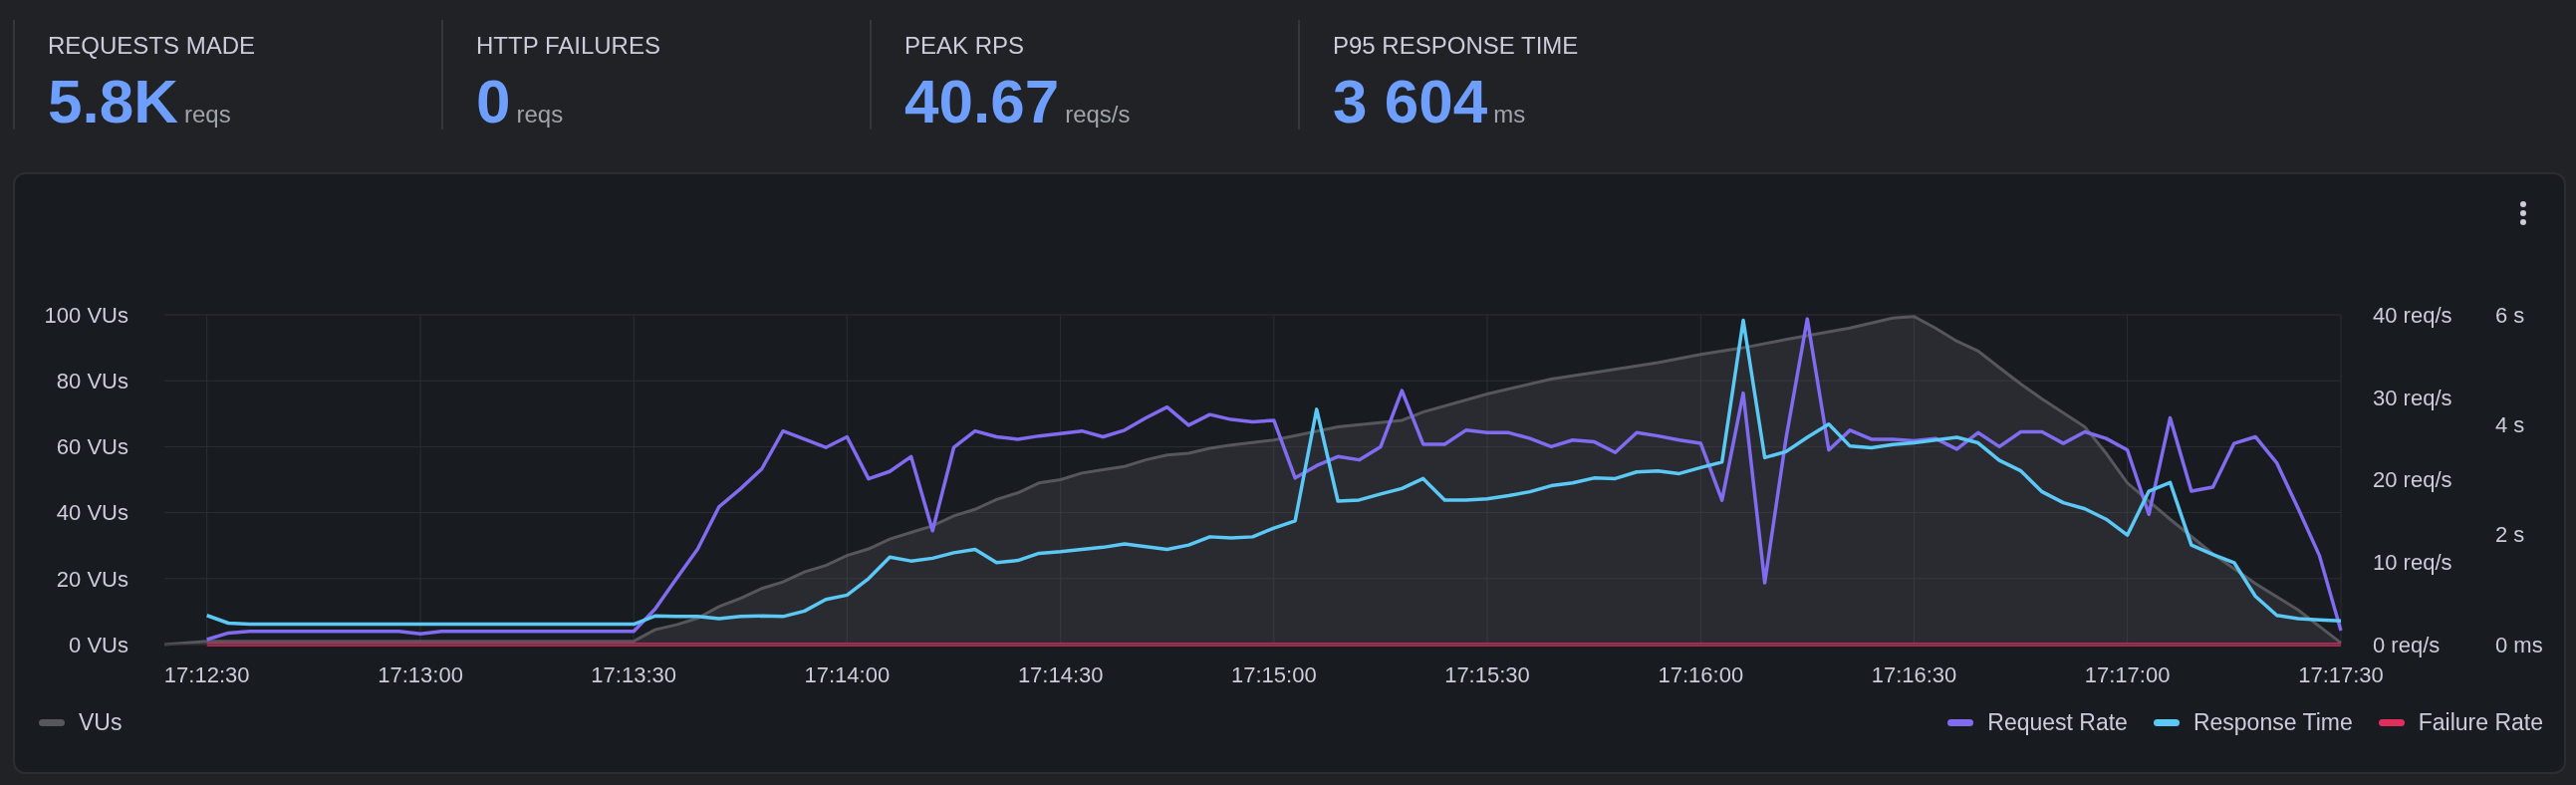 This screenshot has height=785, width=2576. Describe the element at coordinates (99, 644) in the screenshot. I see `y-tick-label: 0 VUs` at that location.